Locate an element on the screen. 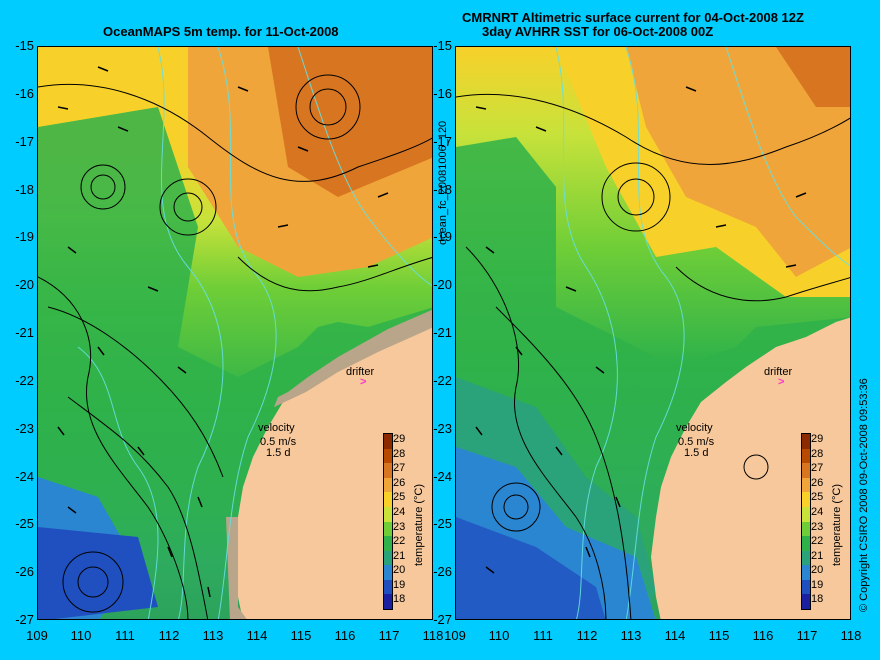 The image size is (880, 660). left-map-title: OceanMAPS 5m temp. for 11-Oct-2008 is located at coordinates (221, 31).